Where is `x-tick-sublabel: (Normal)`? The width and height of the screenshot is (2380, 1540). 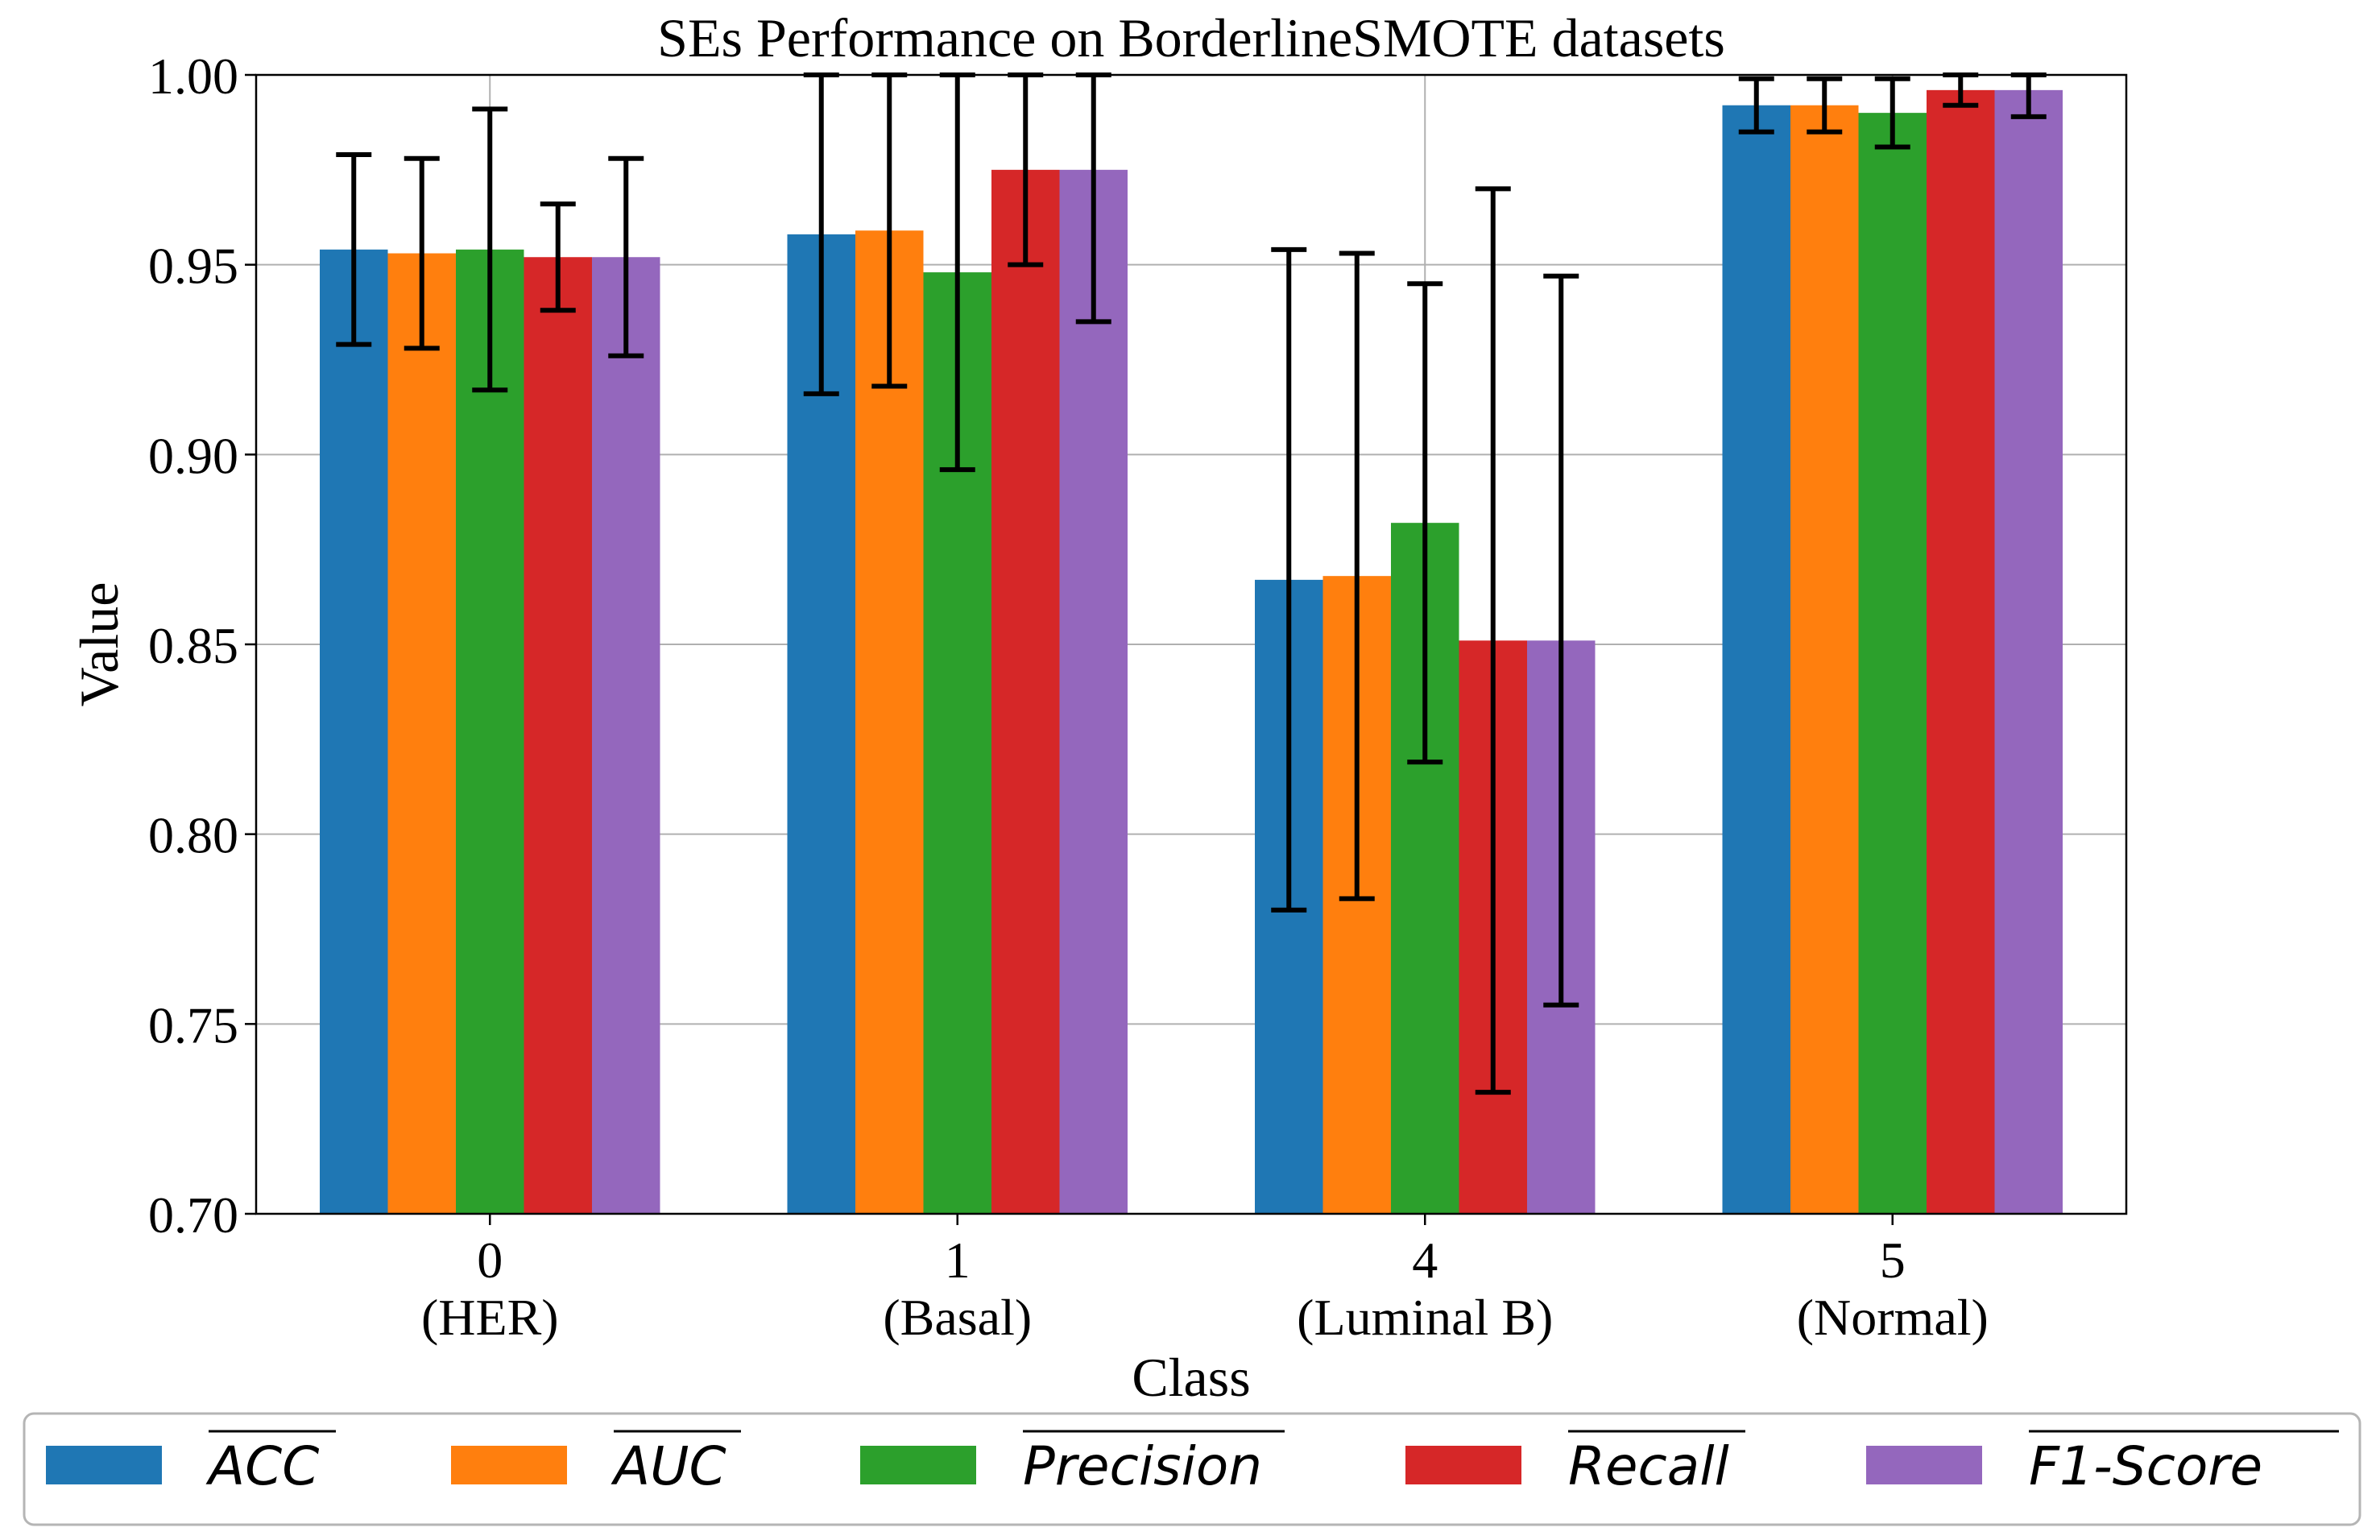
x-tick-sublabel: (Normal) is located at coordinates (1893, 1317).